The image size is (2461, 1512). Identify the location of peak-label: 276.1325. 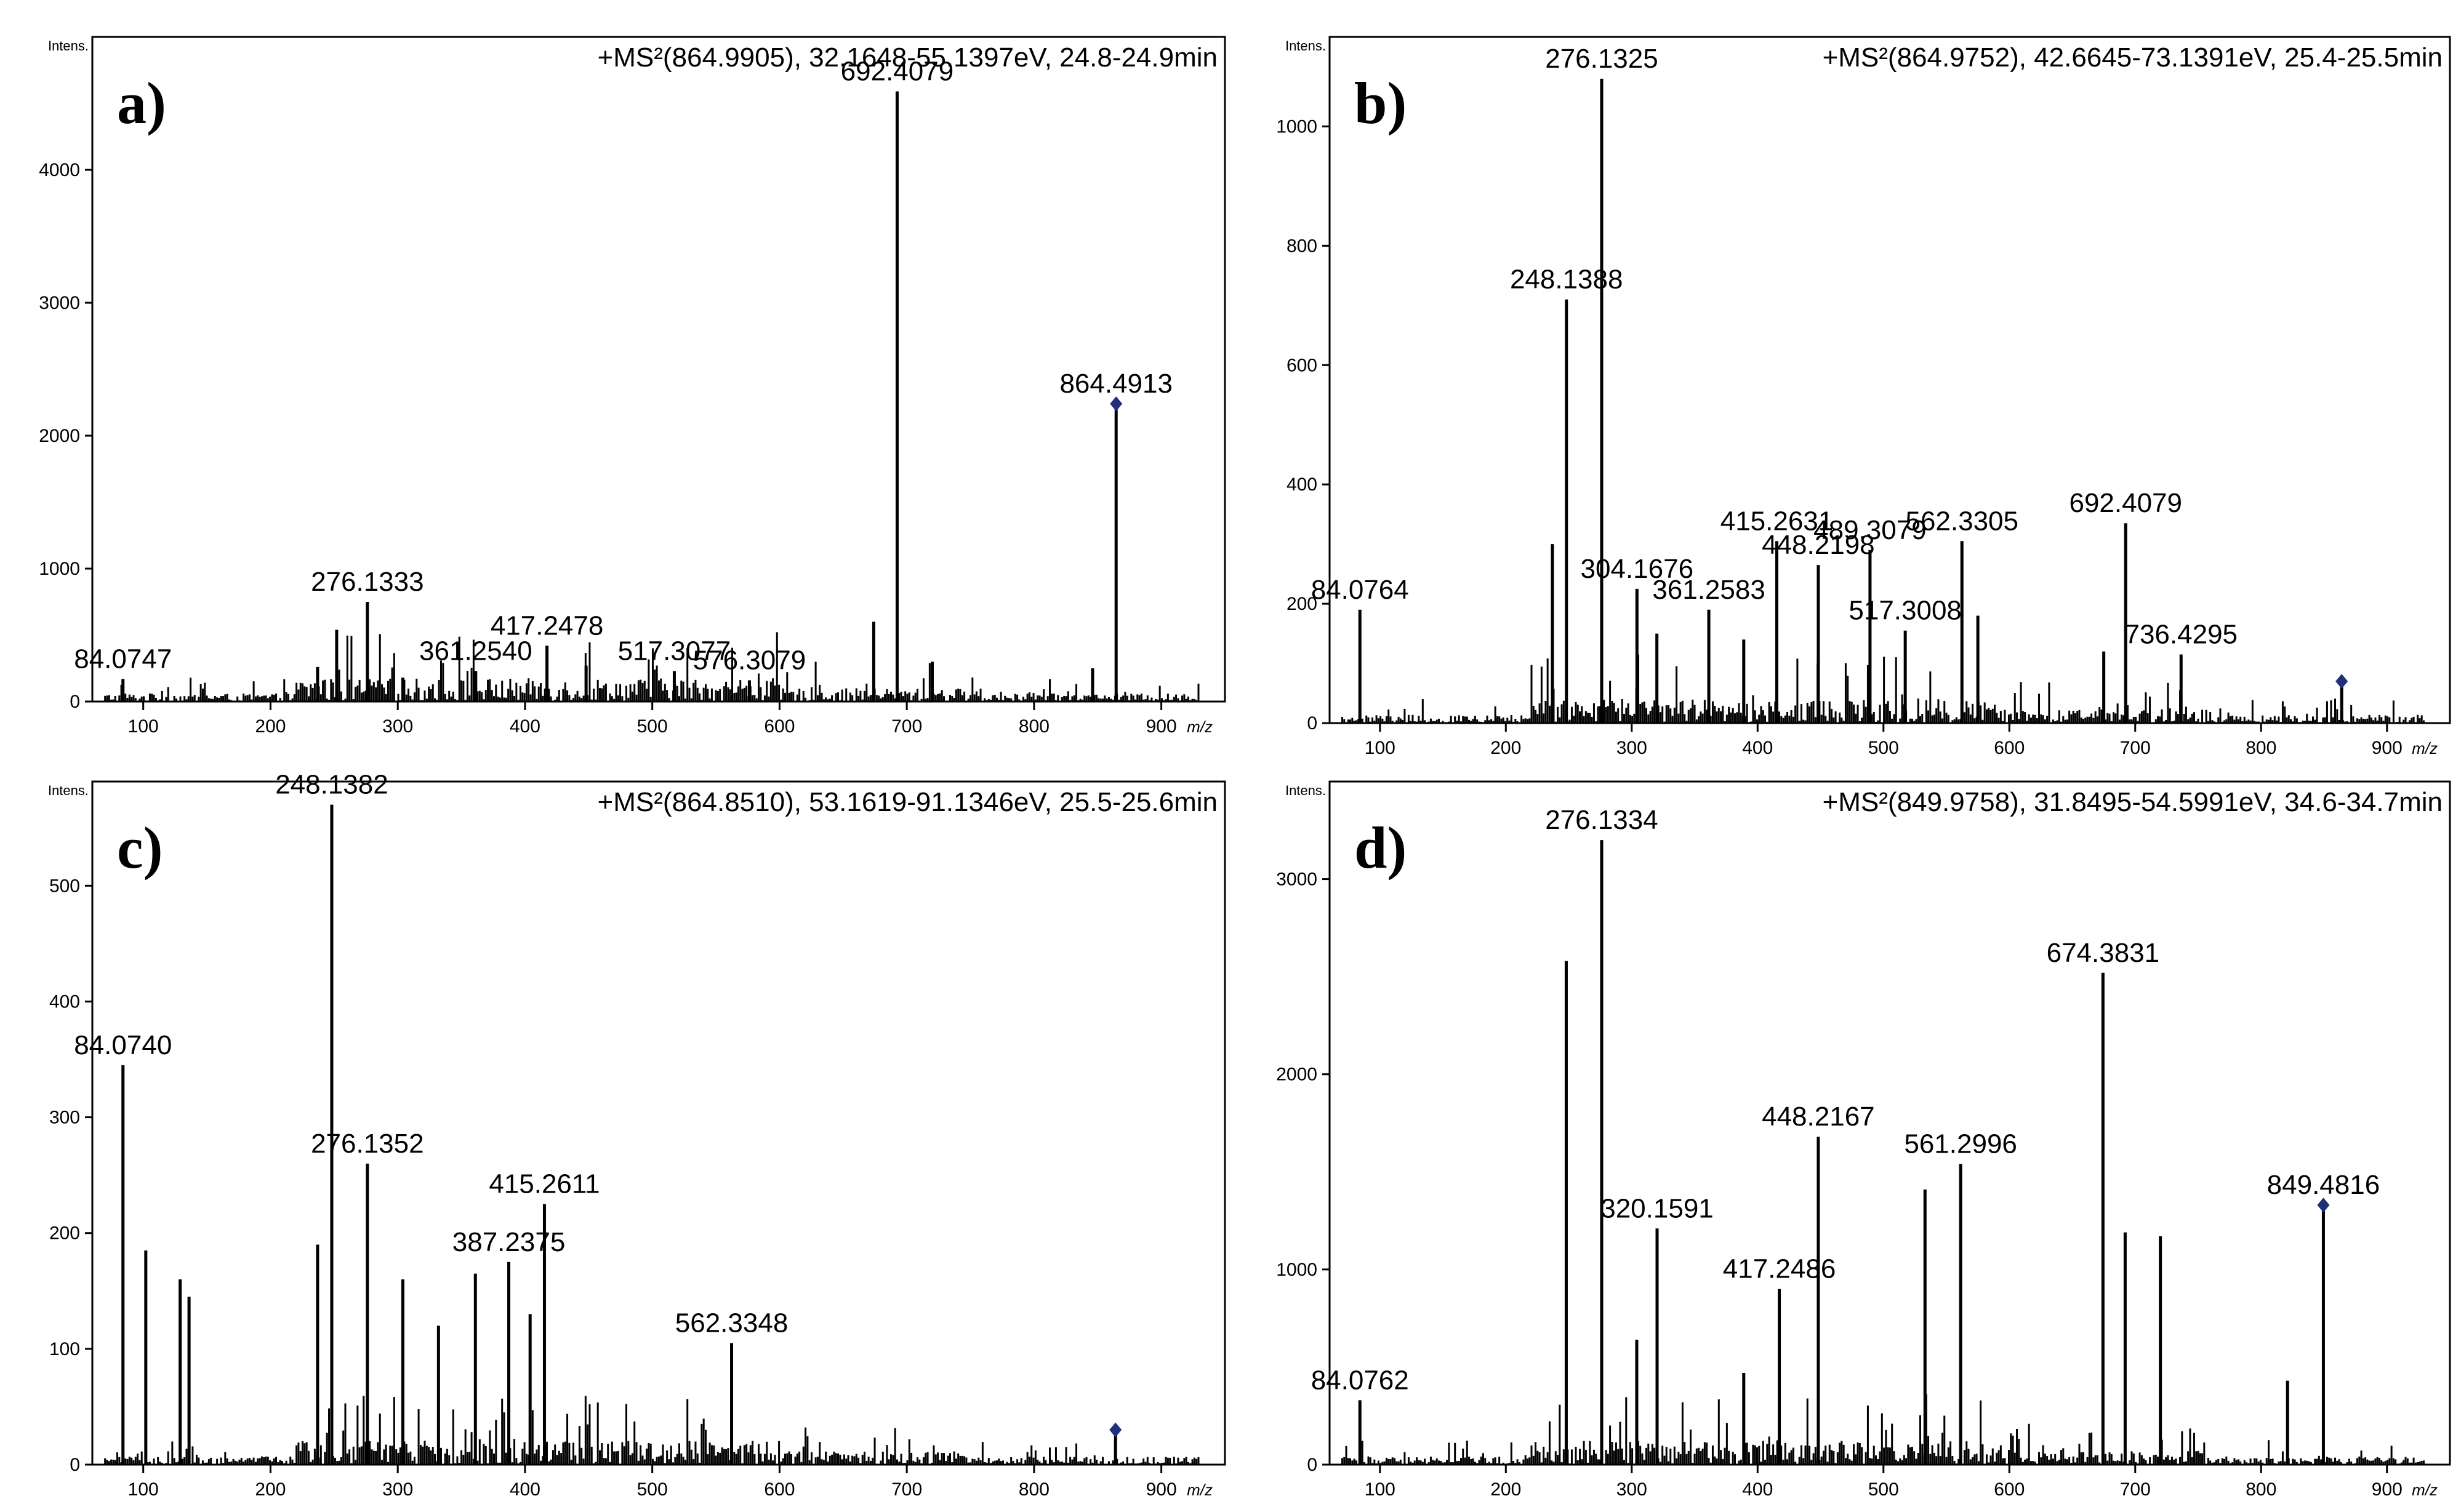
(1601, 59).